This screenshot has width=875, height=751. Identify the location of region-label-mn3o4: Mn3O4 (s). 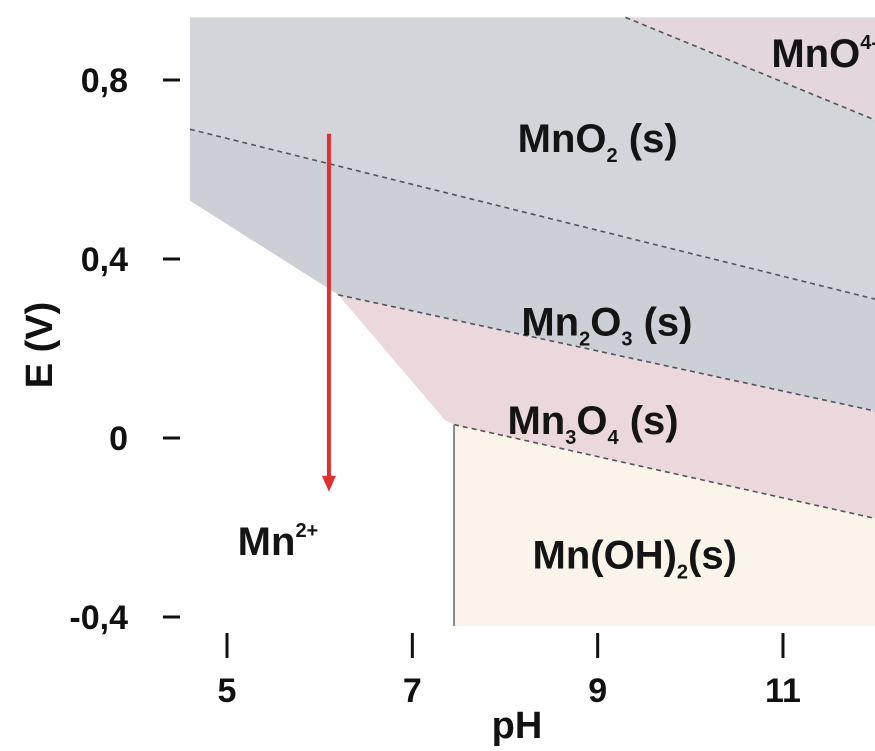
(592, 424).